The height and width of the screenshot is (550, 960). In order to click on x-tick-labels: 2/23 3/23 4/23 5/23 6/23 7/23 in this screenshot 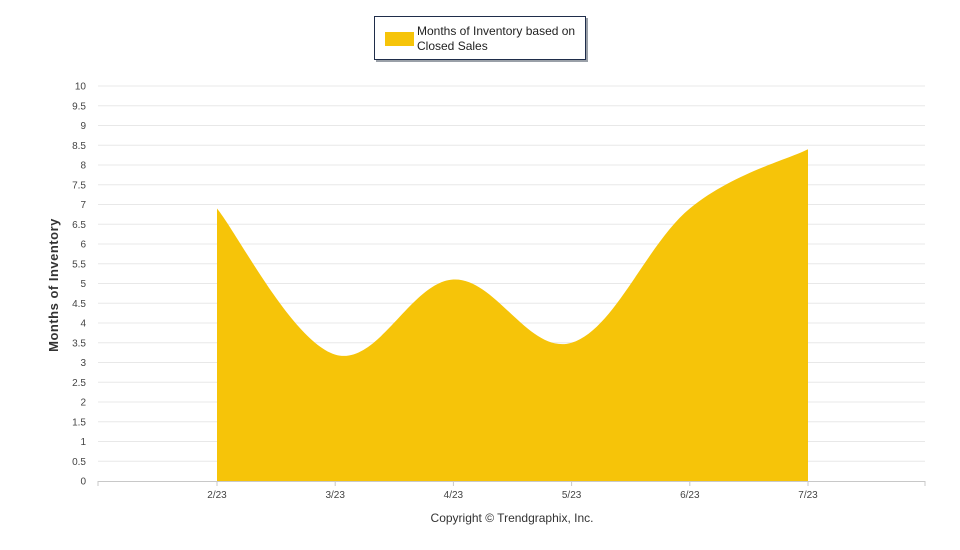, I will do `click(512, 495)`.